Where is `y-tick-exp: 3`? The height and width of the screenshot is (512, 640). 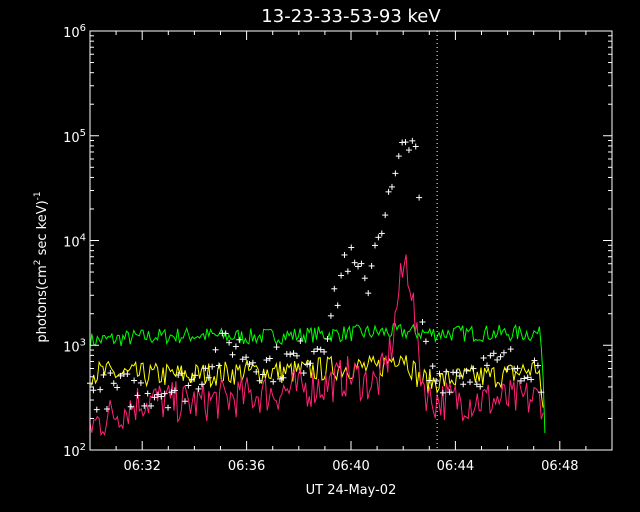 y-tick-exp: 3 is located at coordinates (83, 342).